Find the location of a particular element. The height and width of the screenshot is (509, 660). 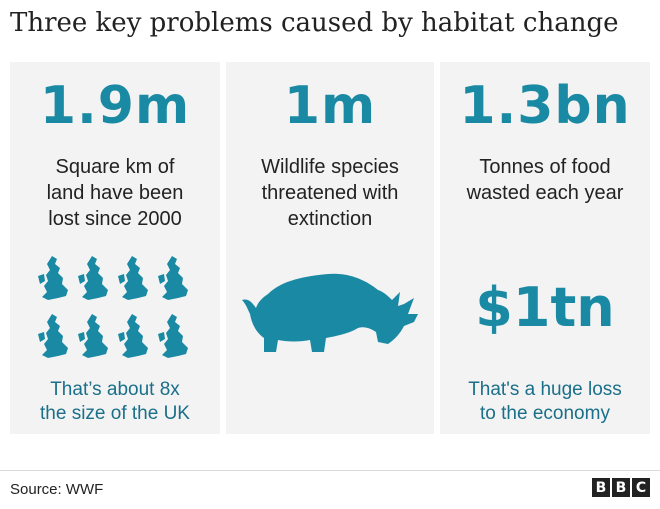

description-line: Wildlife species is located at coordinates (330, 167).